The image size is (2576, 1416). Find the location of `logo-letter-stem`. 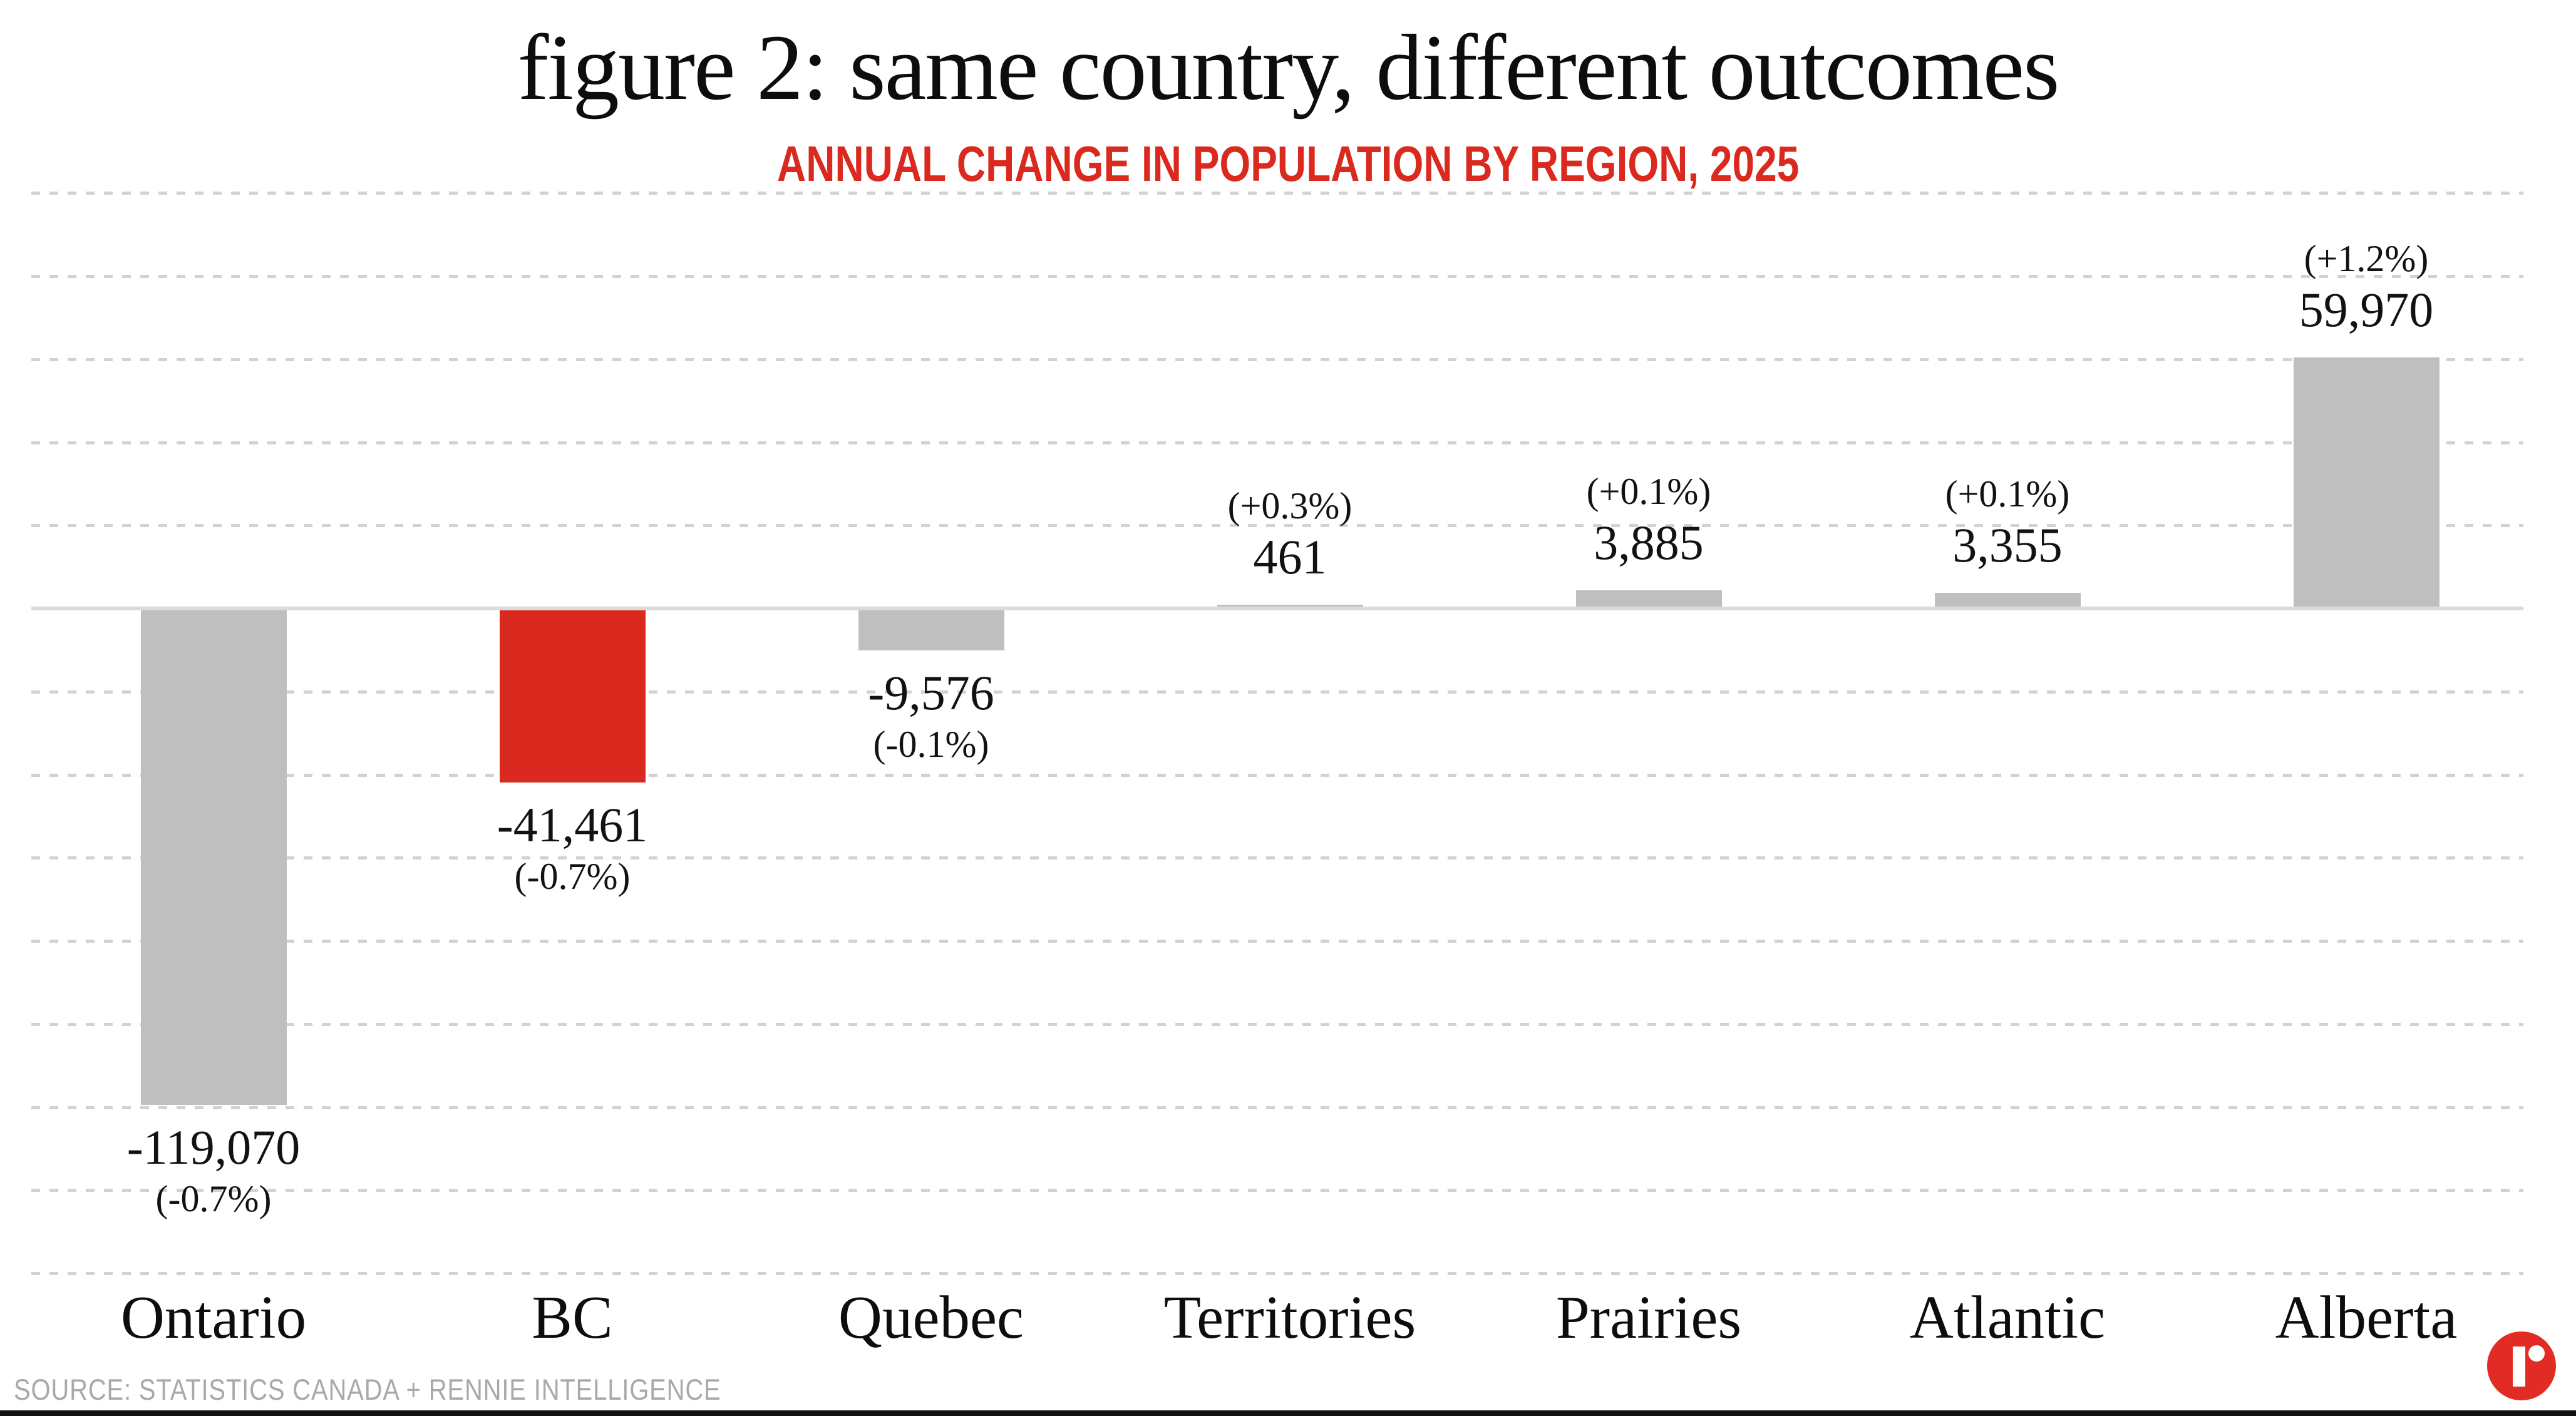

logo-letter-stem is located at coordinates (2519, 1367).